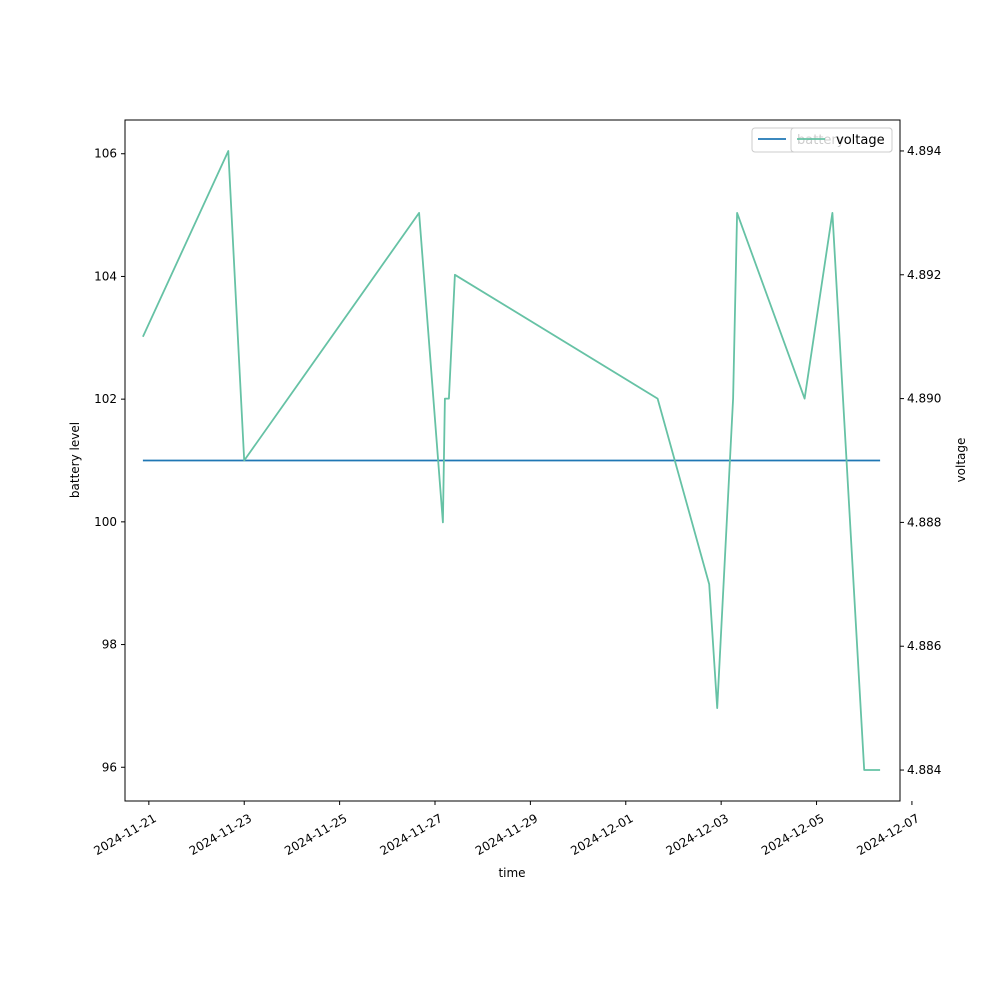  Describe the element at coordinates (924, 275) in the screenshot. I see `y2-tick-label: 4.892` at that location.